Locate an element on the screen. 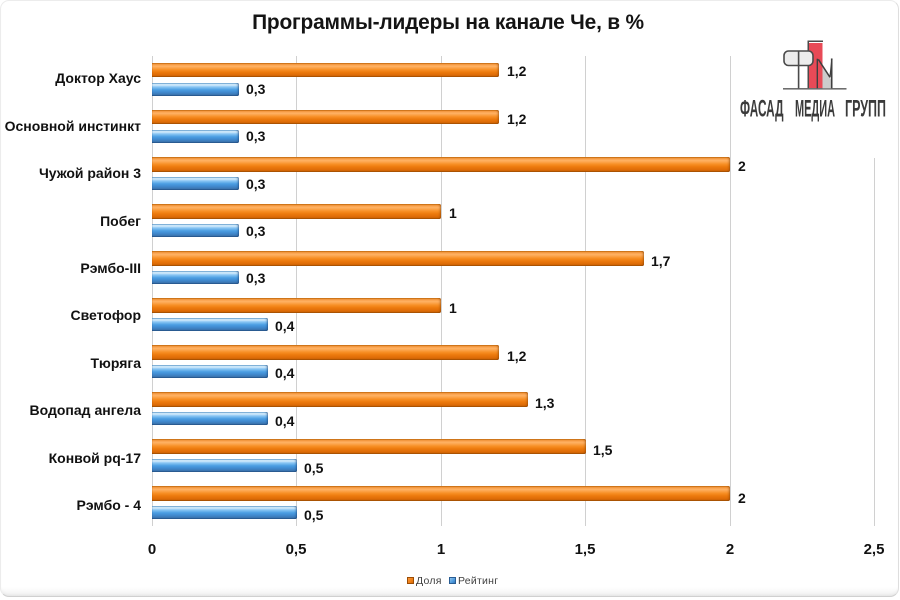 This screenshot has width=900, height=600. svg-text: ФАСАД is located at coordinates (762, 109).